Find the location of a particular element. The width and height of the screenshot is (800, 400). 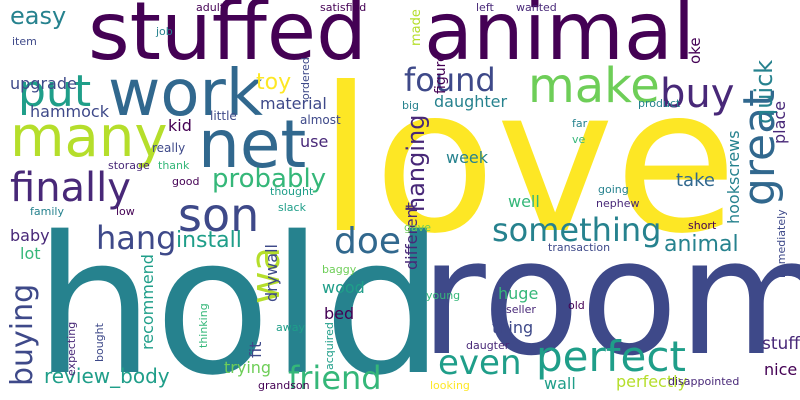

word-make: make is located at coordinates (594, 86).